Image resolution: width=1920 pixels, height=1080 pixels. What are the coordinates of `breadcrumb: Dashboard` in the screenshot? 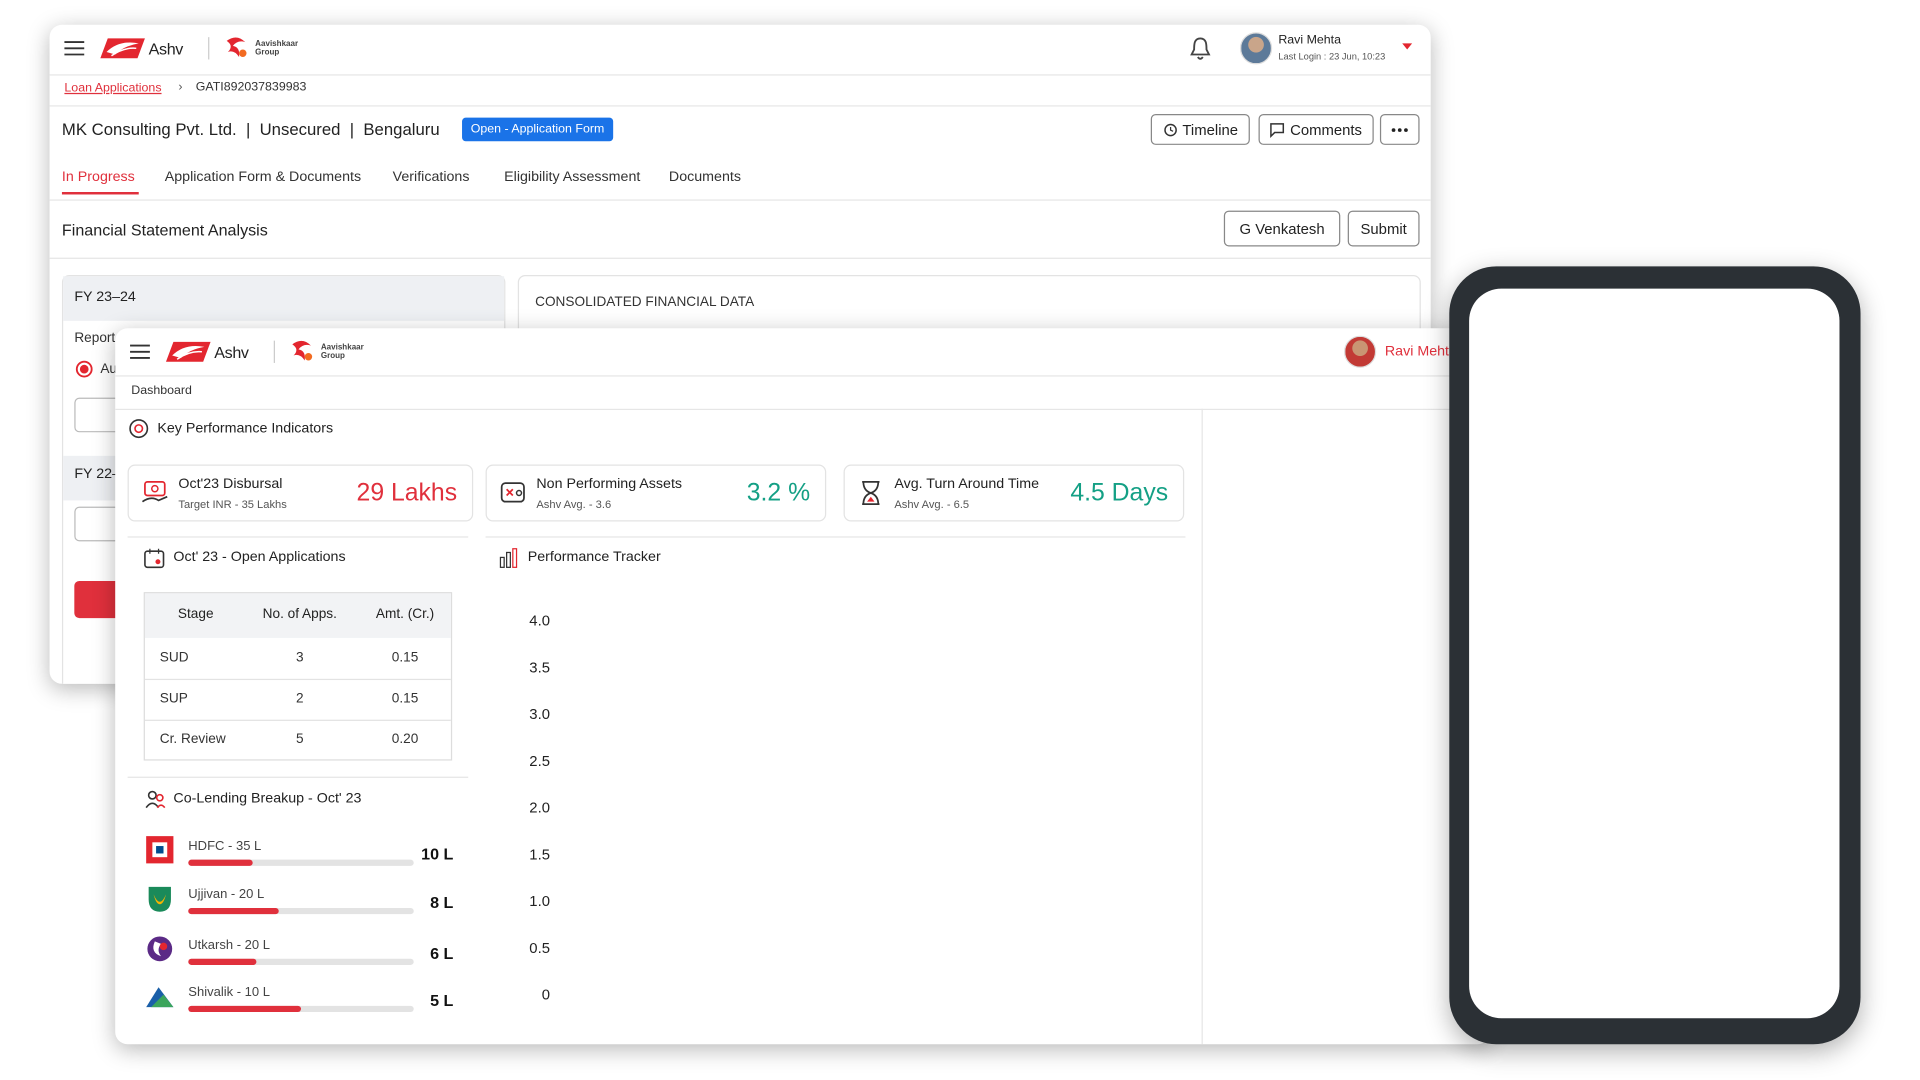 It's located at (161, 391).